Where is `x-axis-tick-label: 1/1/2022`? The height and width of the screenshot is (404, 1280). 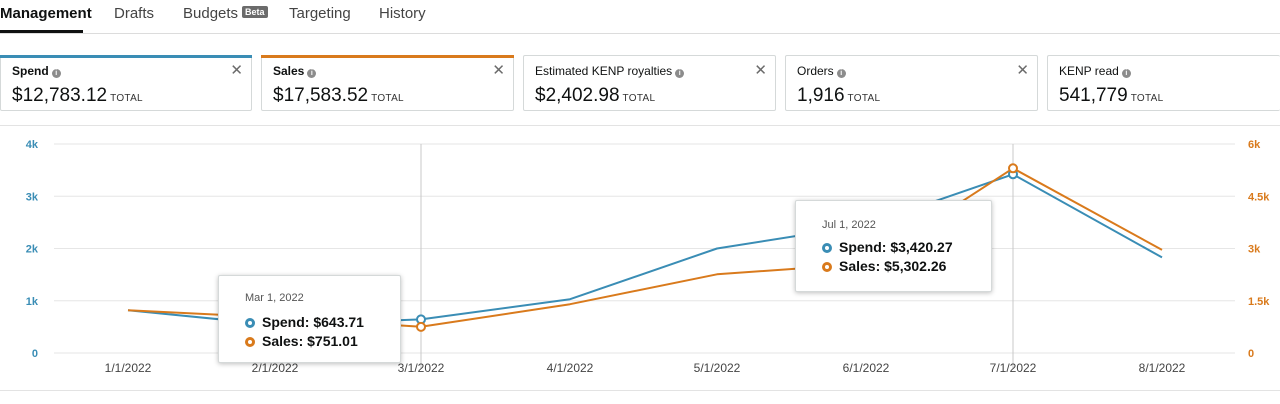 x-axis-tick-label: 1/1/2022 is located at coordinates (128, 368).